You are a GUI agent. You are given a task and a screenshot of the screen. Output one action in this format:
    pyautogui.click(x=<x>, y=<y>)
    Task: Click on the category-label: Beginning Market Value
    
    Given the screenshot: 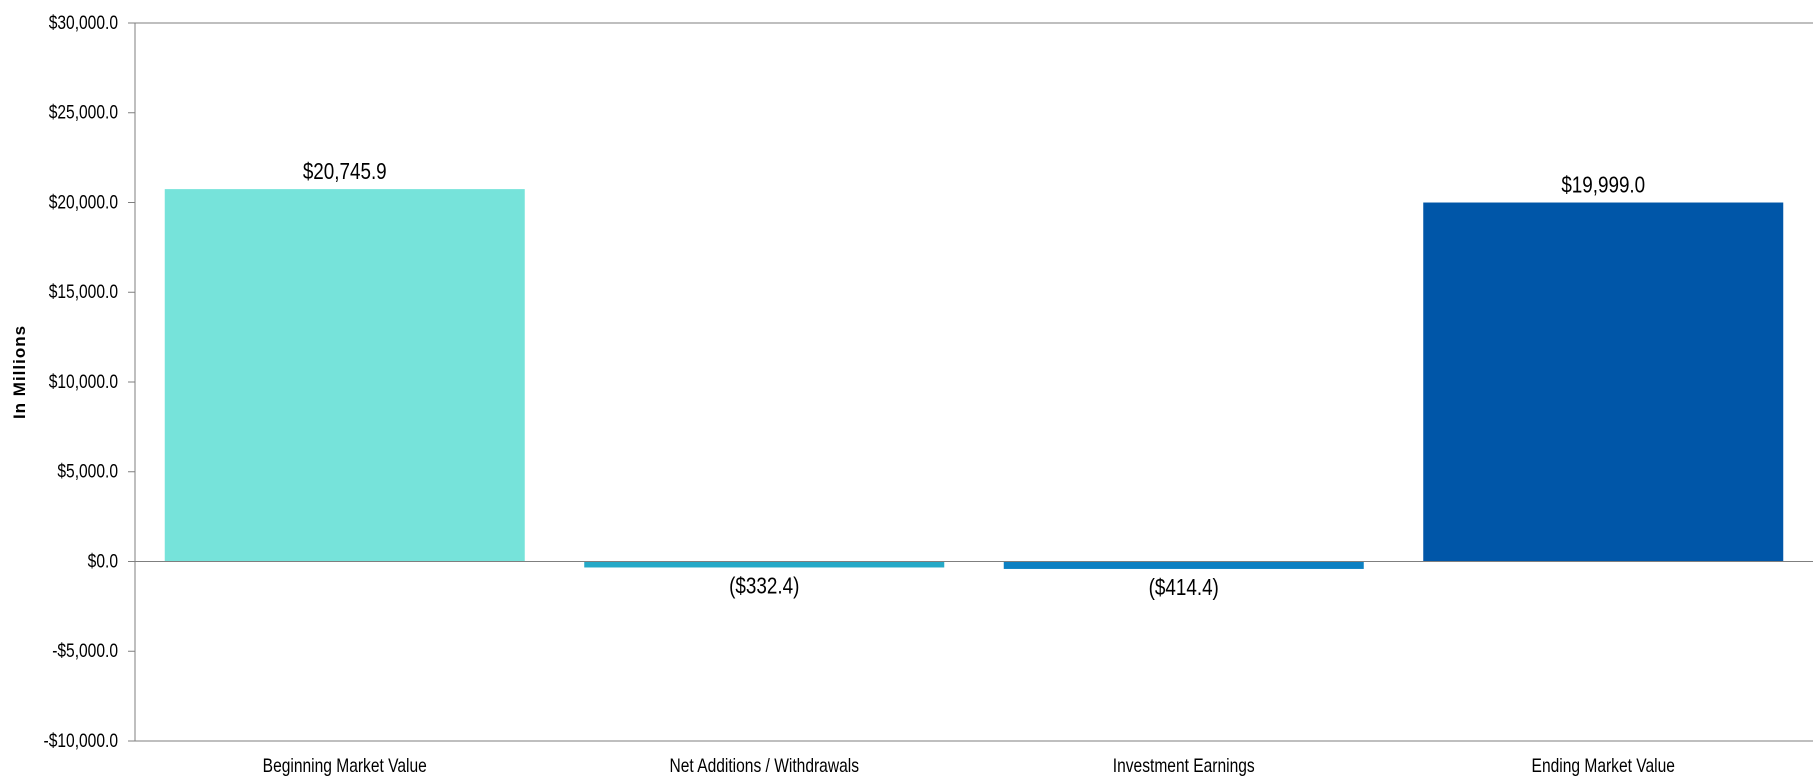 What is the action you would take?
    pyautogui.click(x=345, y=766)
    